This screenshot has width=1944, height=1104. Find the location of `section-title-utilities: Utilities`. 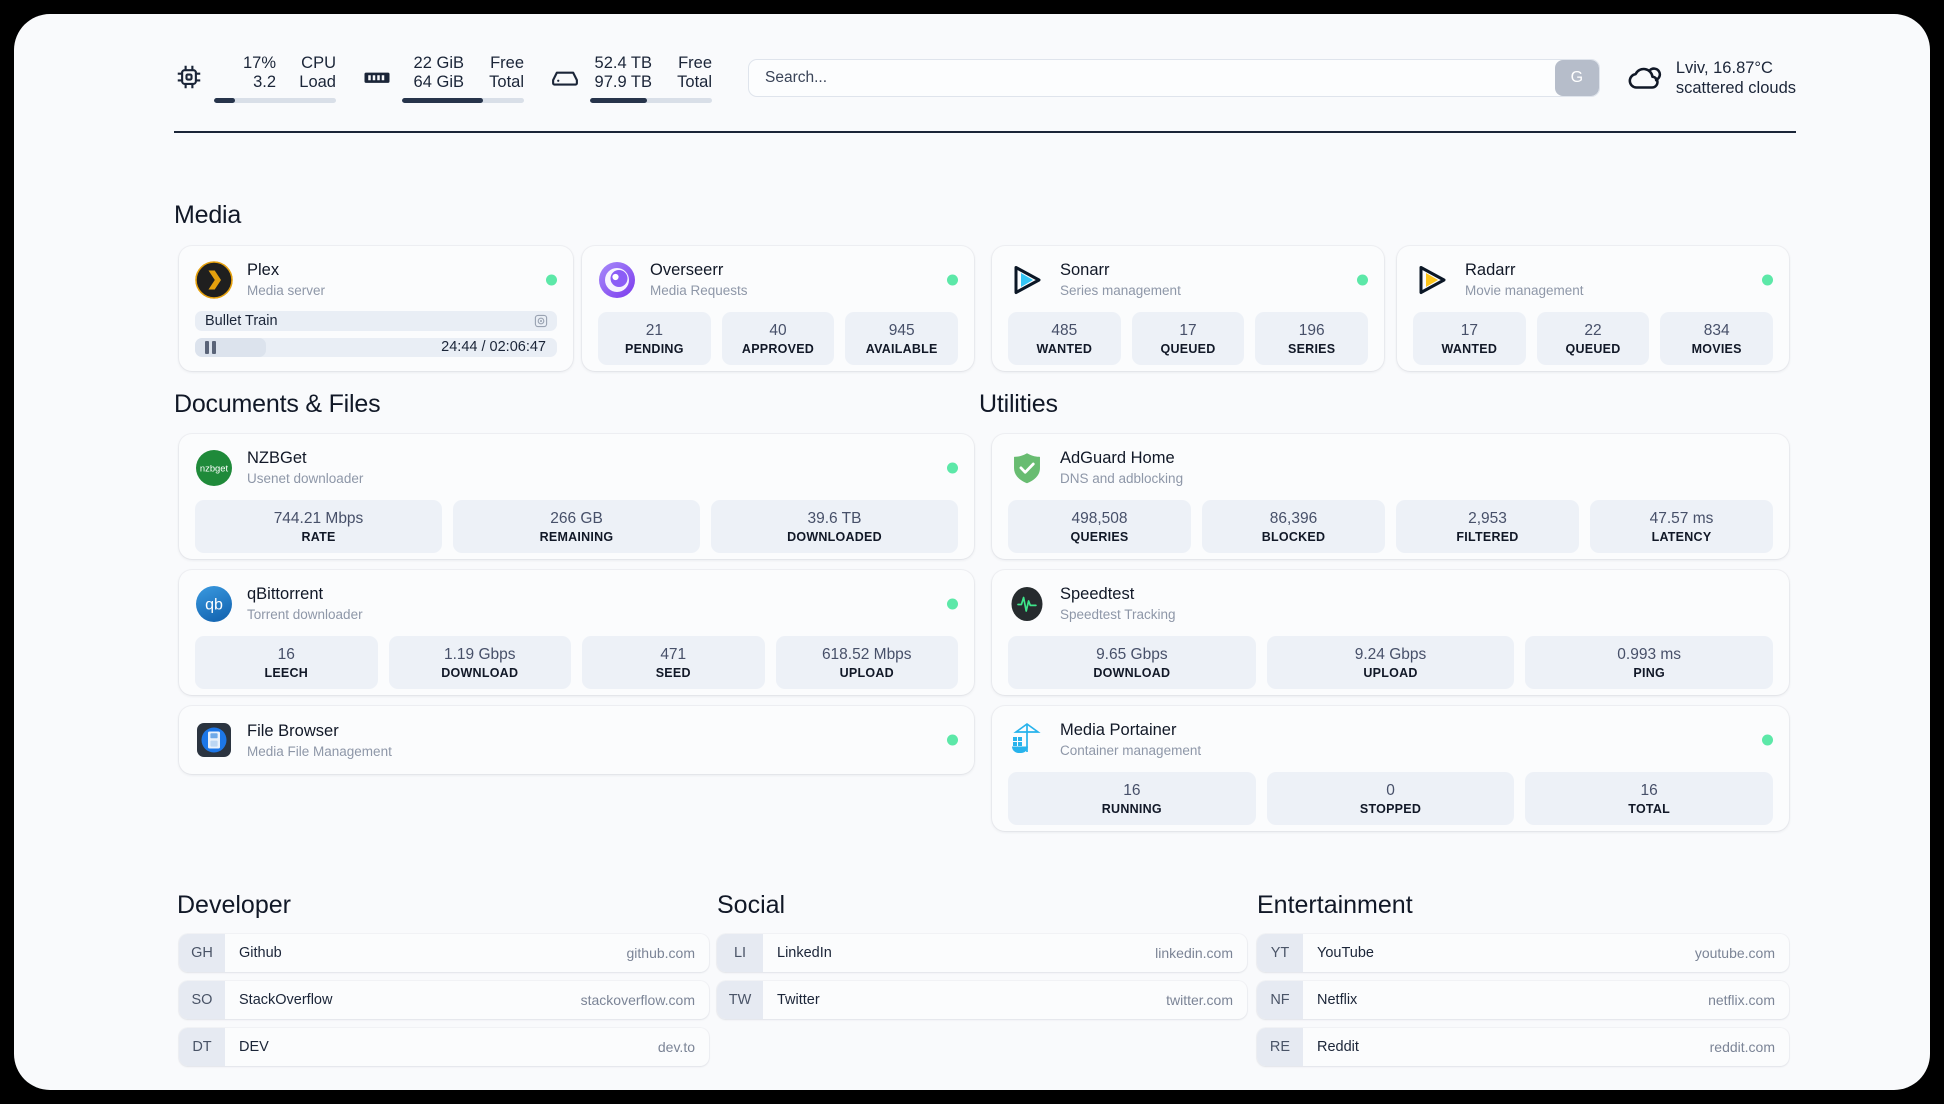

section-title-utilities: Utilities is located at coordinates (1018, 404).